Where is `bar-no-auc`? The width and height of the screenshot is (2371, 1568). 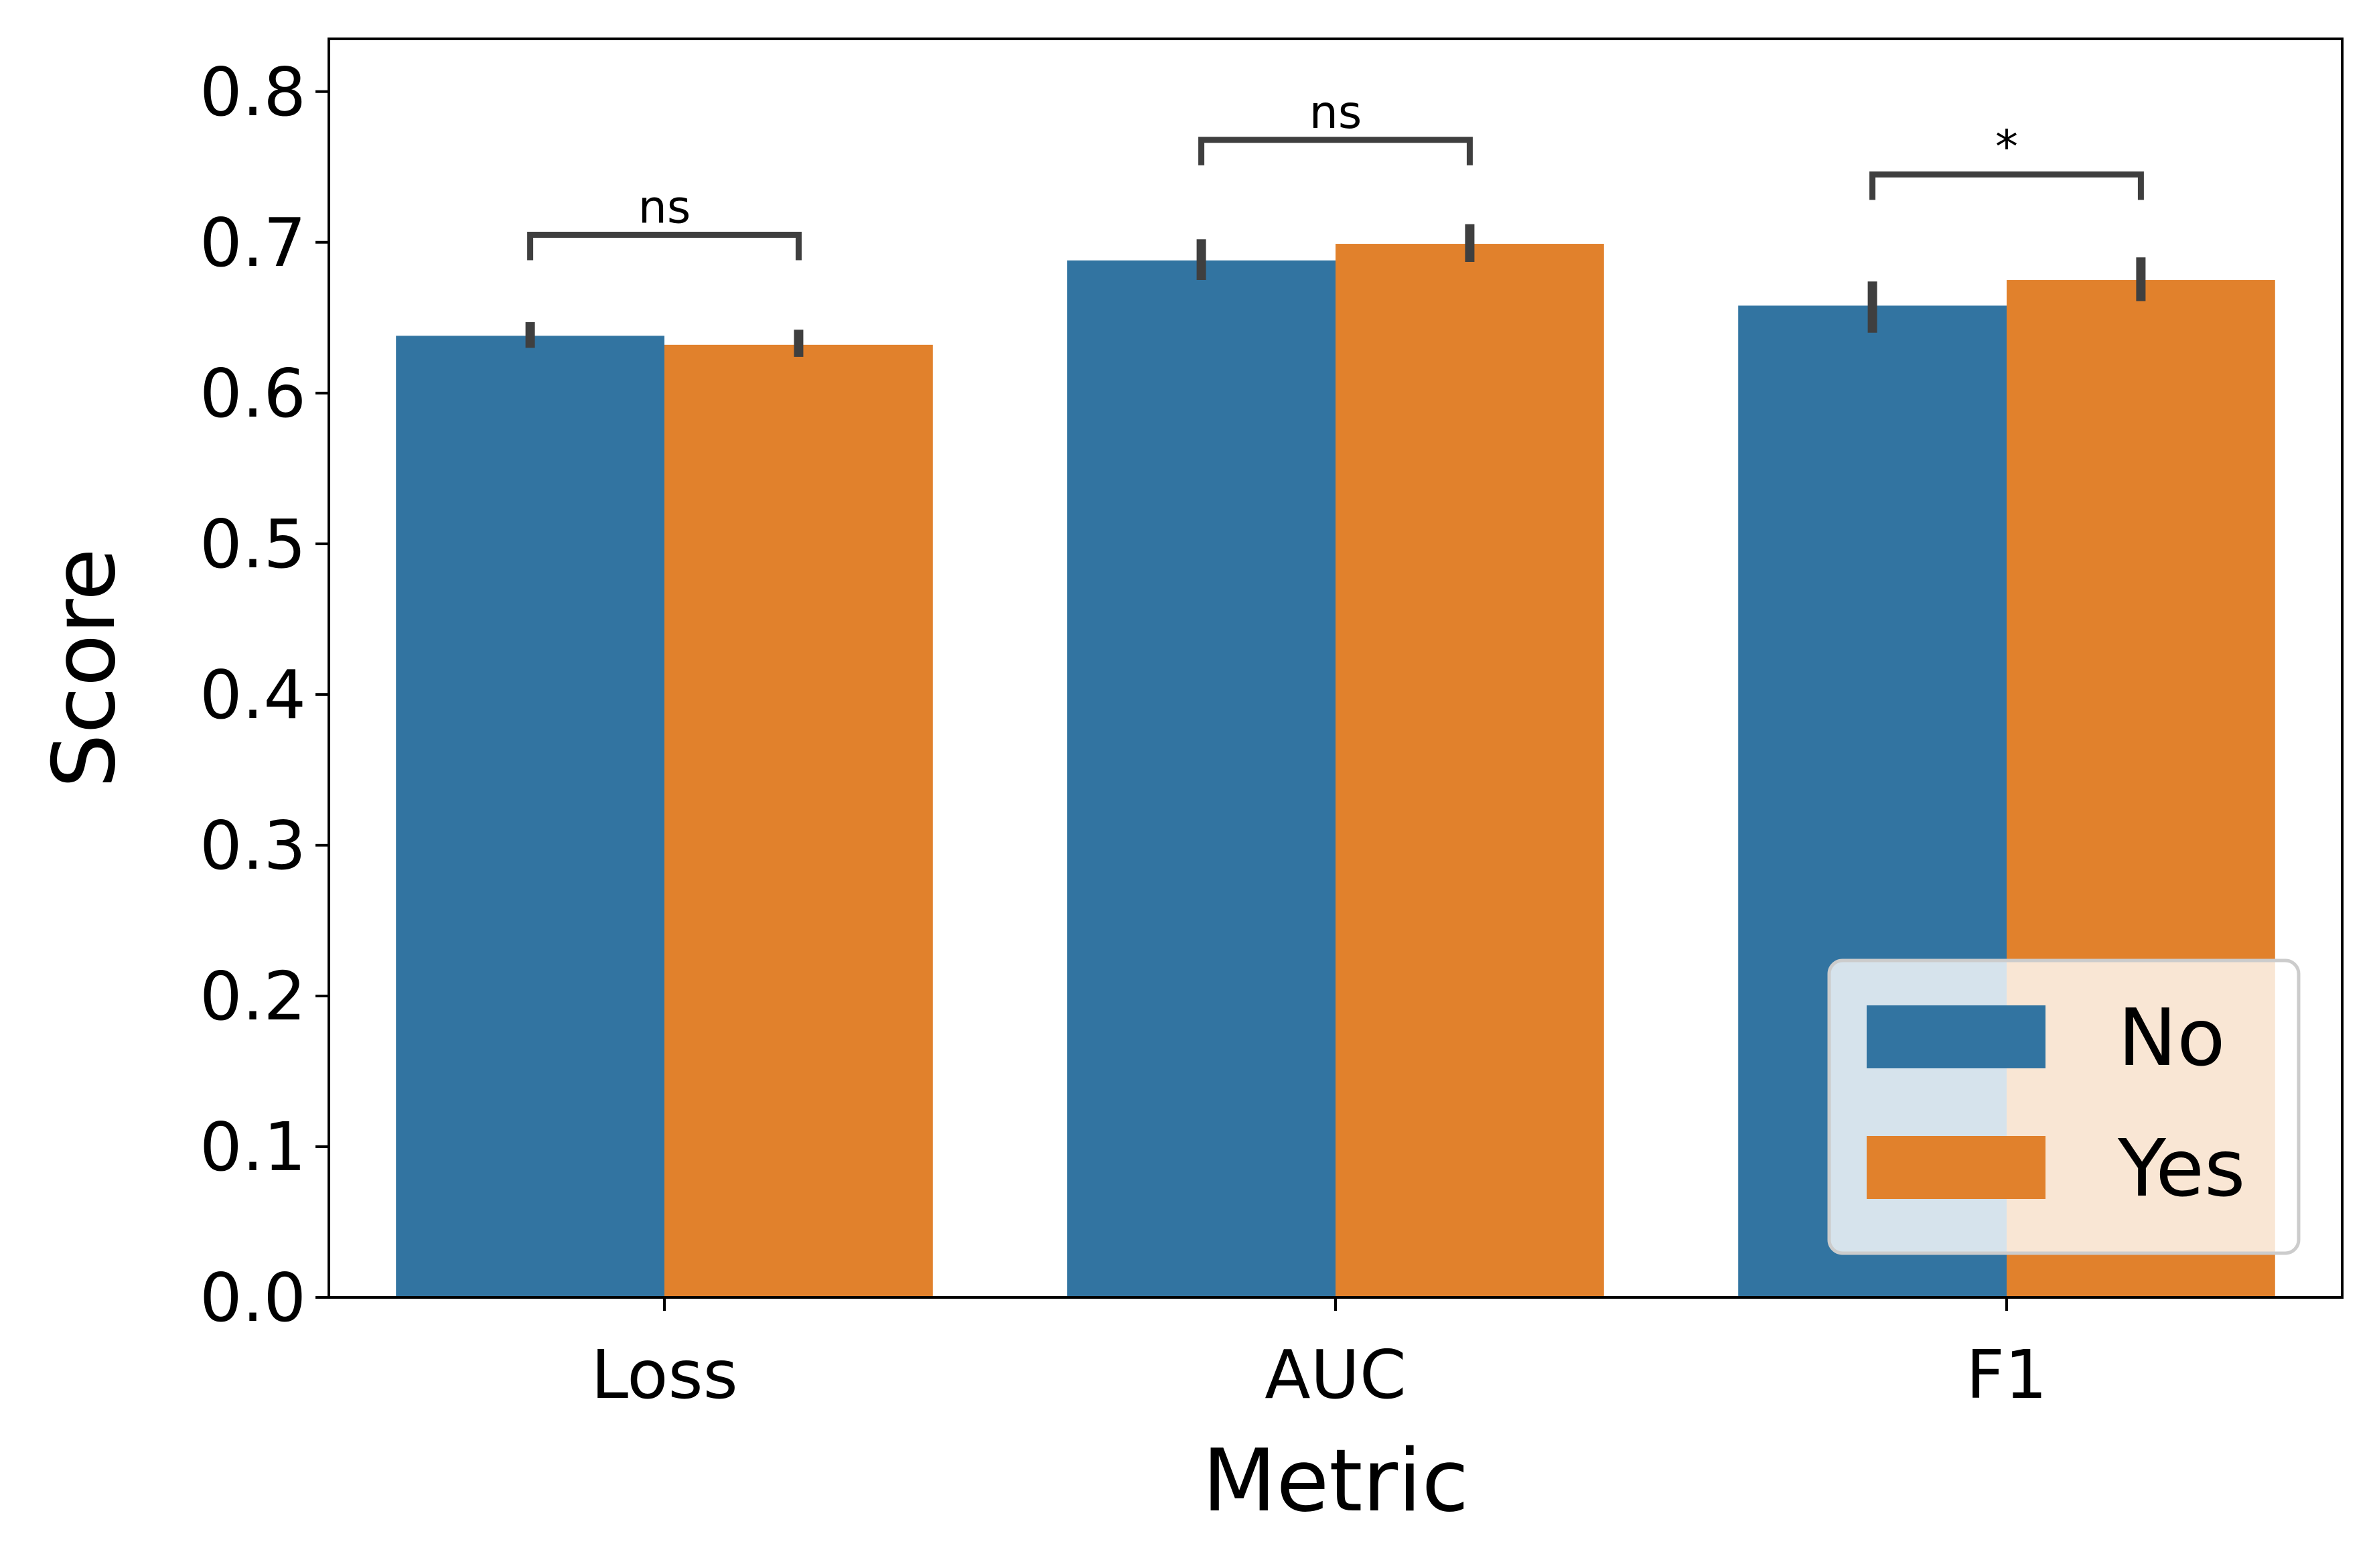
bar-no-auc is located at coordinates (1201, 779).